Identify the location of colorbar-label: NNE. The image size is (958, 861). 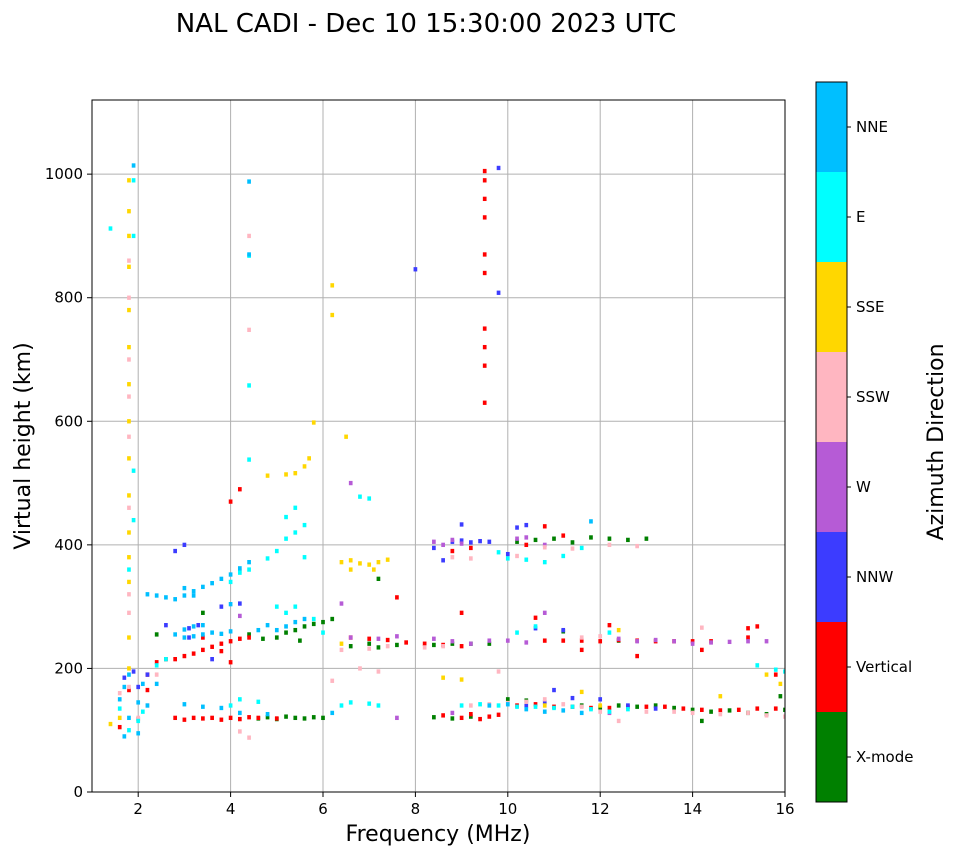
(872, 127).